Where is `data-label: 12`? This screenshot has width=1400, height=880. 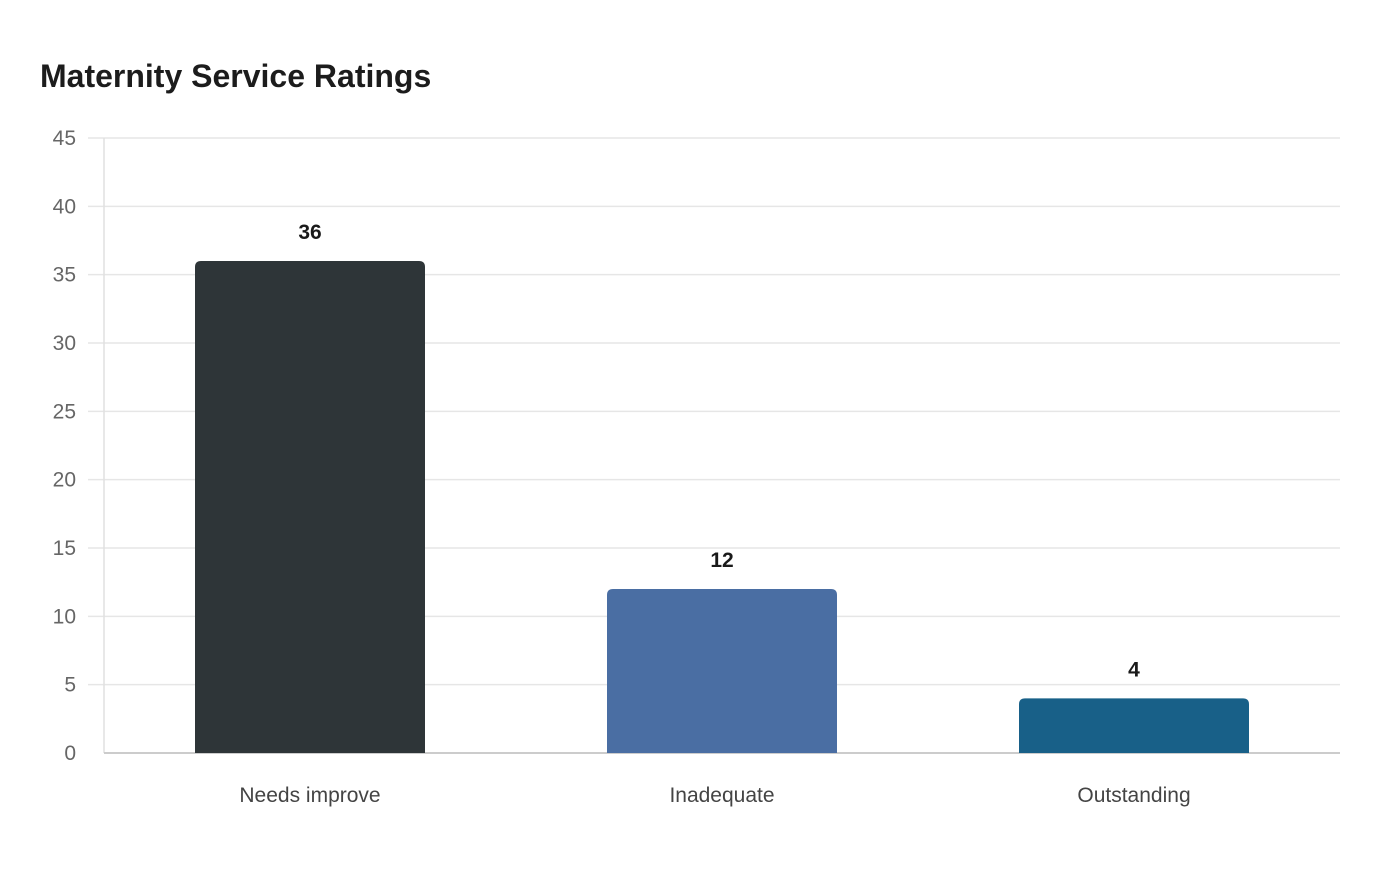
data-label: 12 is located at coordinates (721, 560).